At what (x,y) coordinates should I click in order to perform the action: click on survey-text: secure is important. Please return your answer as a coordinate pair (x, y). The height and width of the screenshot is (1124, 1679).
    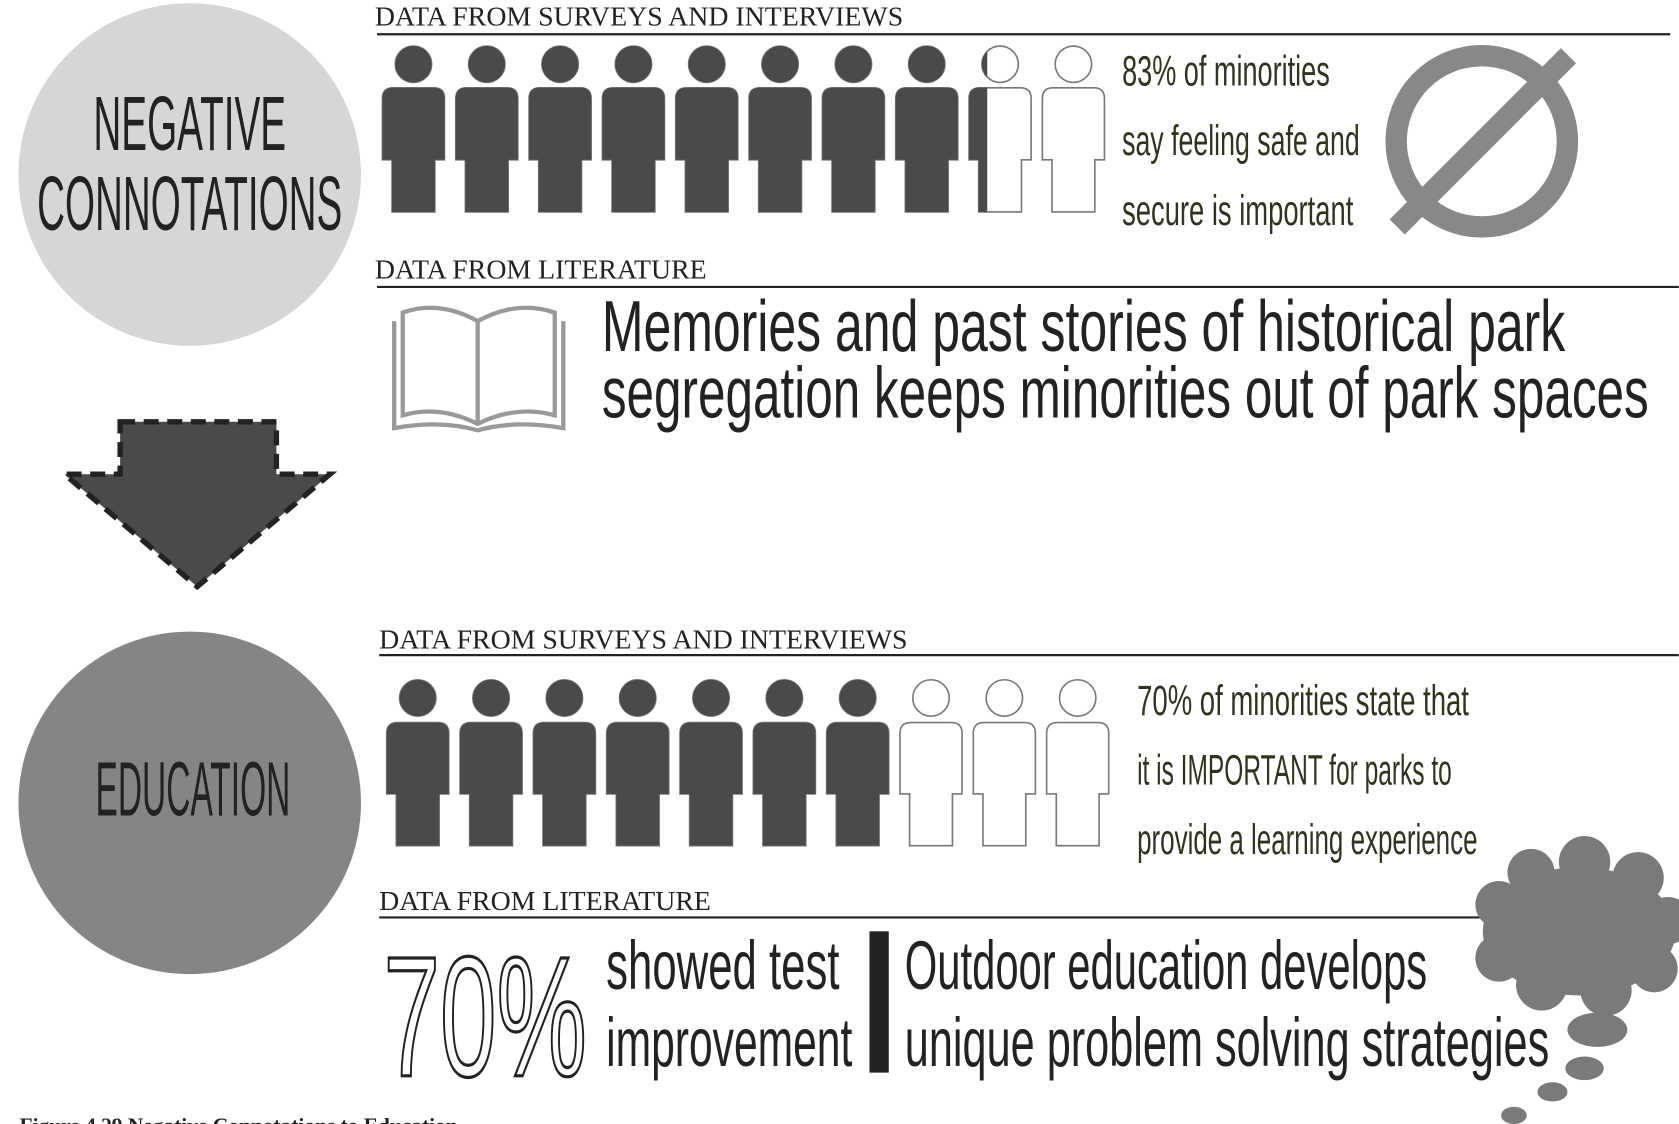
    Looking at the image, I should click on (1237, 211).